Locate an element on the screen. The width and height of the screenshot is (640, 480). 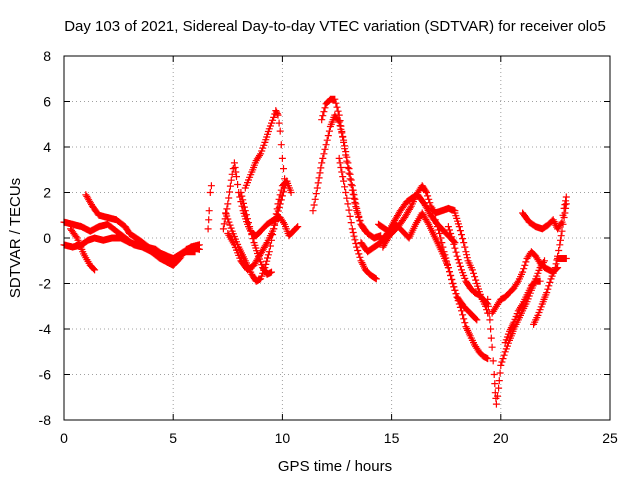
x-tick-label: 10 is located at coordinates (283, 438).